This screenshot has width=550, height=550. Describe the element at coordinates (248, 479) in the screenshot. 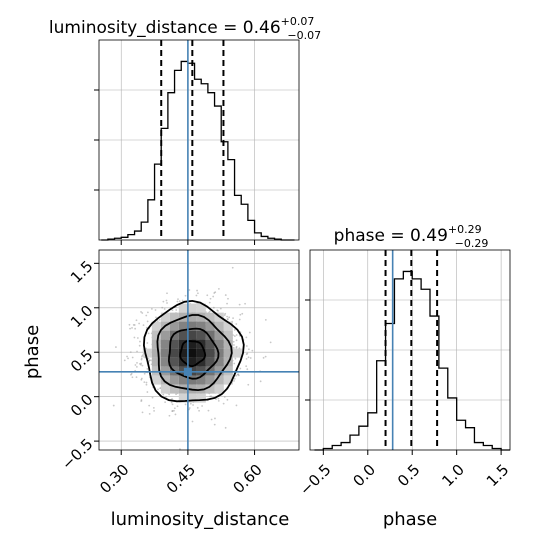

I see `x-tick-label: 0.60` at that location.